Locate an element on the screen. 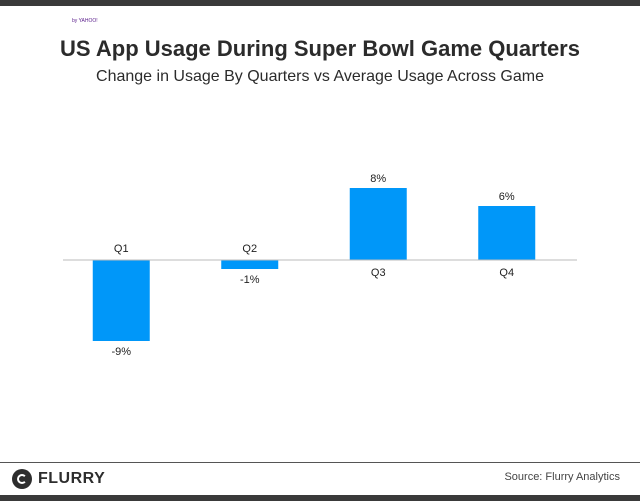 The image size is (640, 501). category-label: Q4 is located at coordinates (506, 273).